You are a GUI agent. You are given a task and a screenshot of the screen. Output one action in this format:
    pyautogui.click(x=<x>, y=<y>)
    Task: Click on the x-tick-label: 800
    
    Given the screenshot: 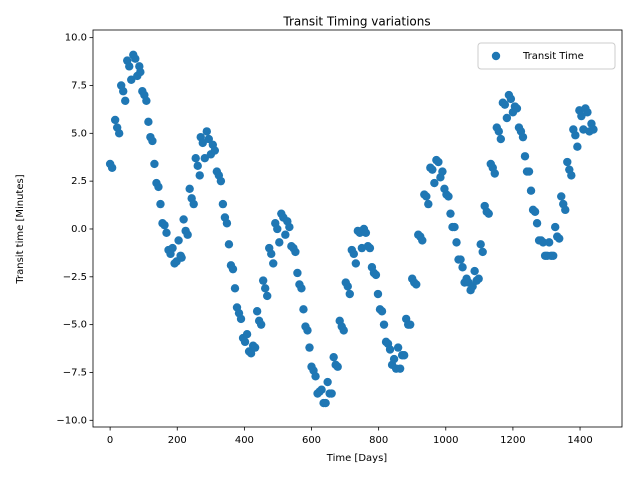 What is the action you would take?
    pyautogui.click(x=378, y=440)
    